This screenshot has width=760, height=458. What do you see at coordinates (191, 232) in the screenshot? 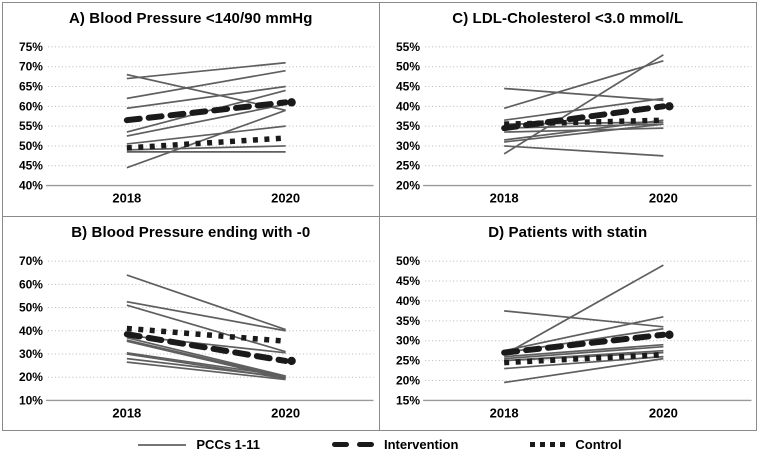
I see `chart-title-b: B) Blood Pressure ending with -0` at bounding box center [191, 232].